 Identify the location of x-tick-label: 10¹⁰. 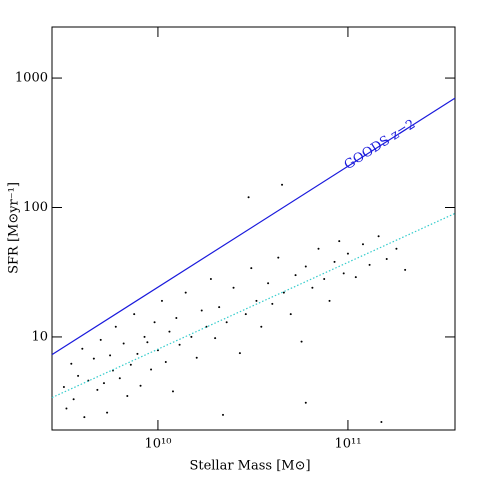
(157, 444).